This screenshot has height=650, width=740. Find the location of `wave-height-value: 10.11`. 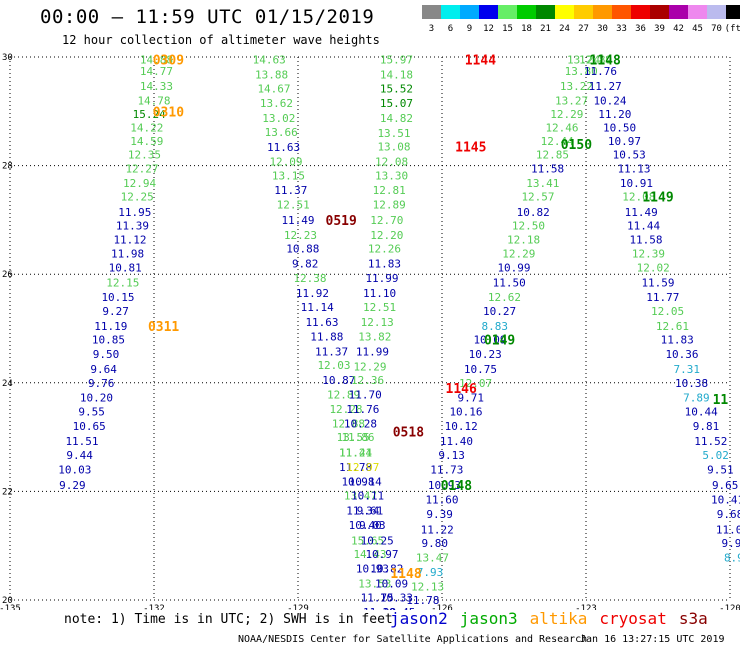

wave-height-value: 10.11 is located at coordinates (367, 496).